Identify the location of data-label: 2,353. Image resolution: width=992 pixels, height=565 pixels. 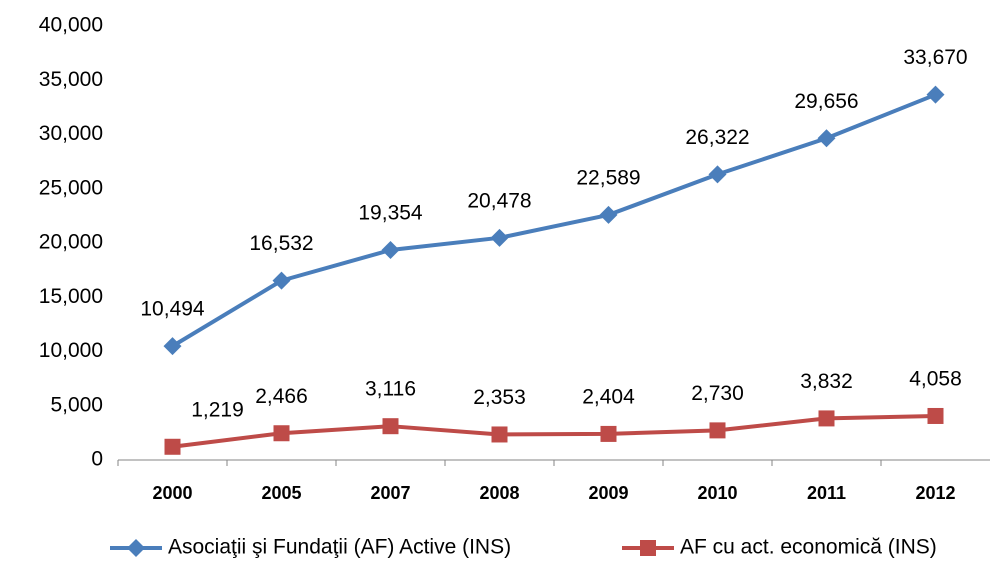
(499, 397).